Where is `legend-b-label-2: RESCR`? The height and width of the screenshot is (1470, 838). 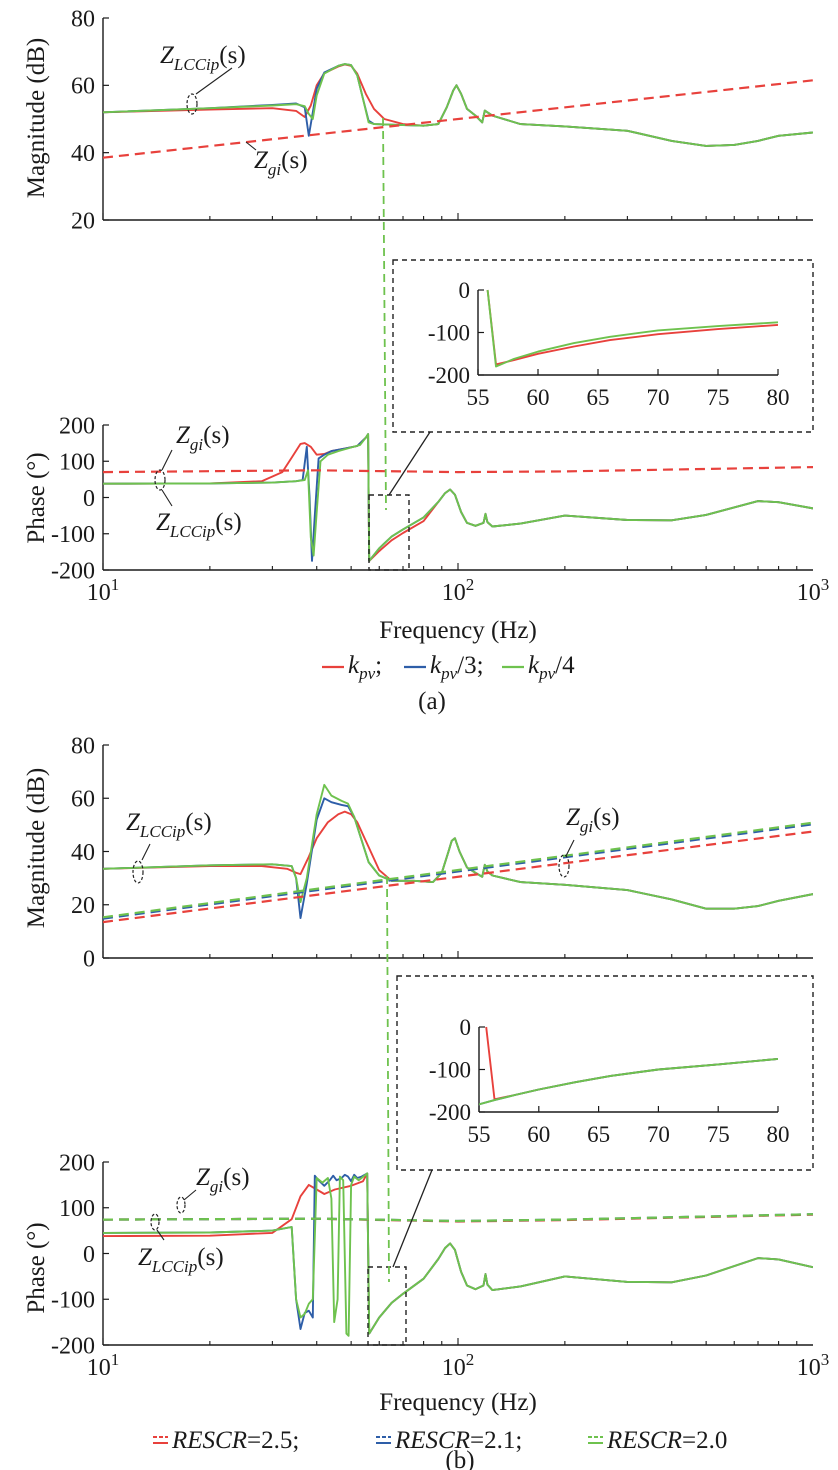
legend-b-label-2: RESCR is located at coordinates (432, 1440).